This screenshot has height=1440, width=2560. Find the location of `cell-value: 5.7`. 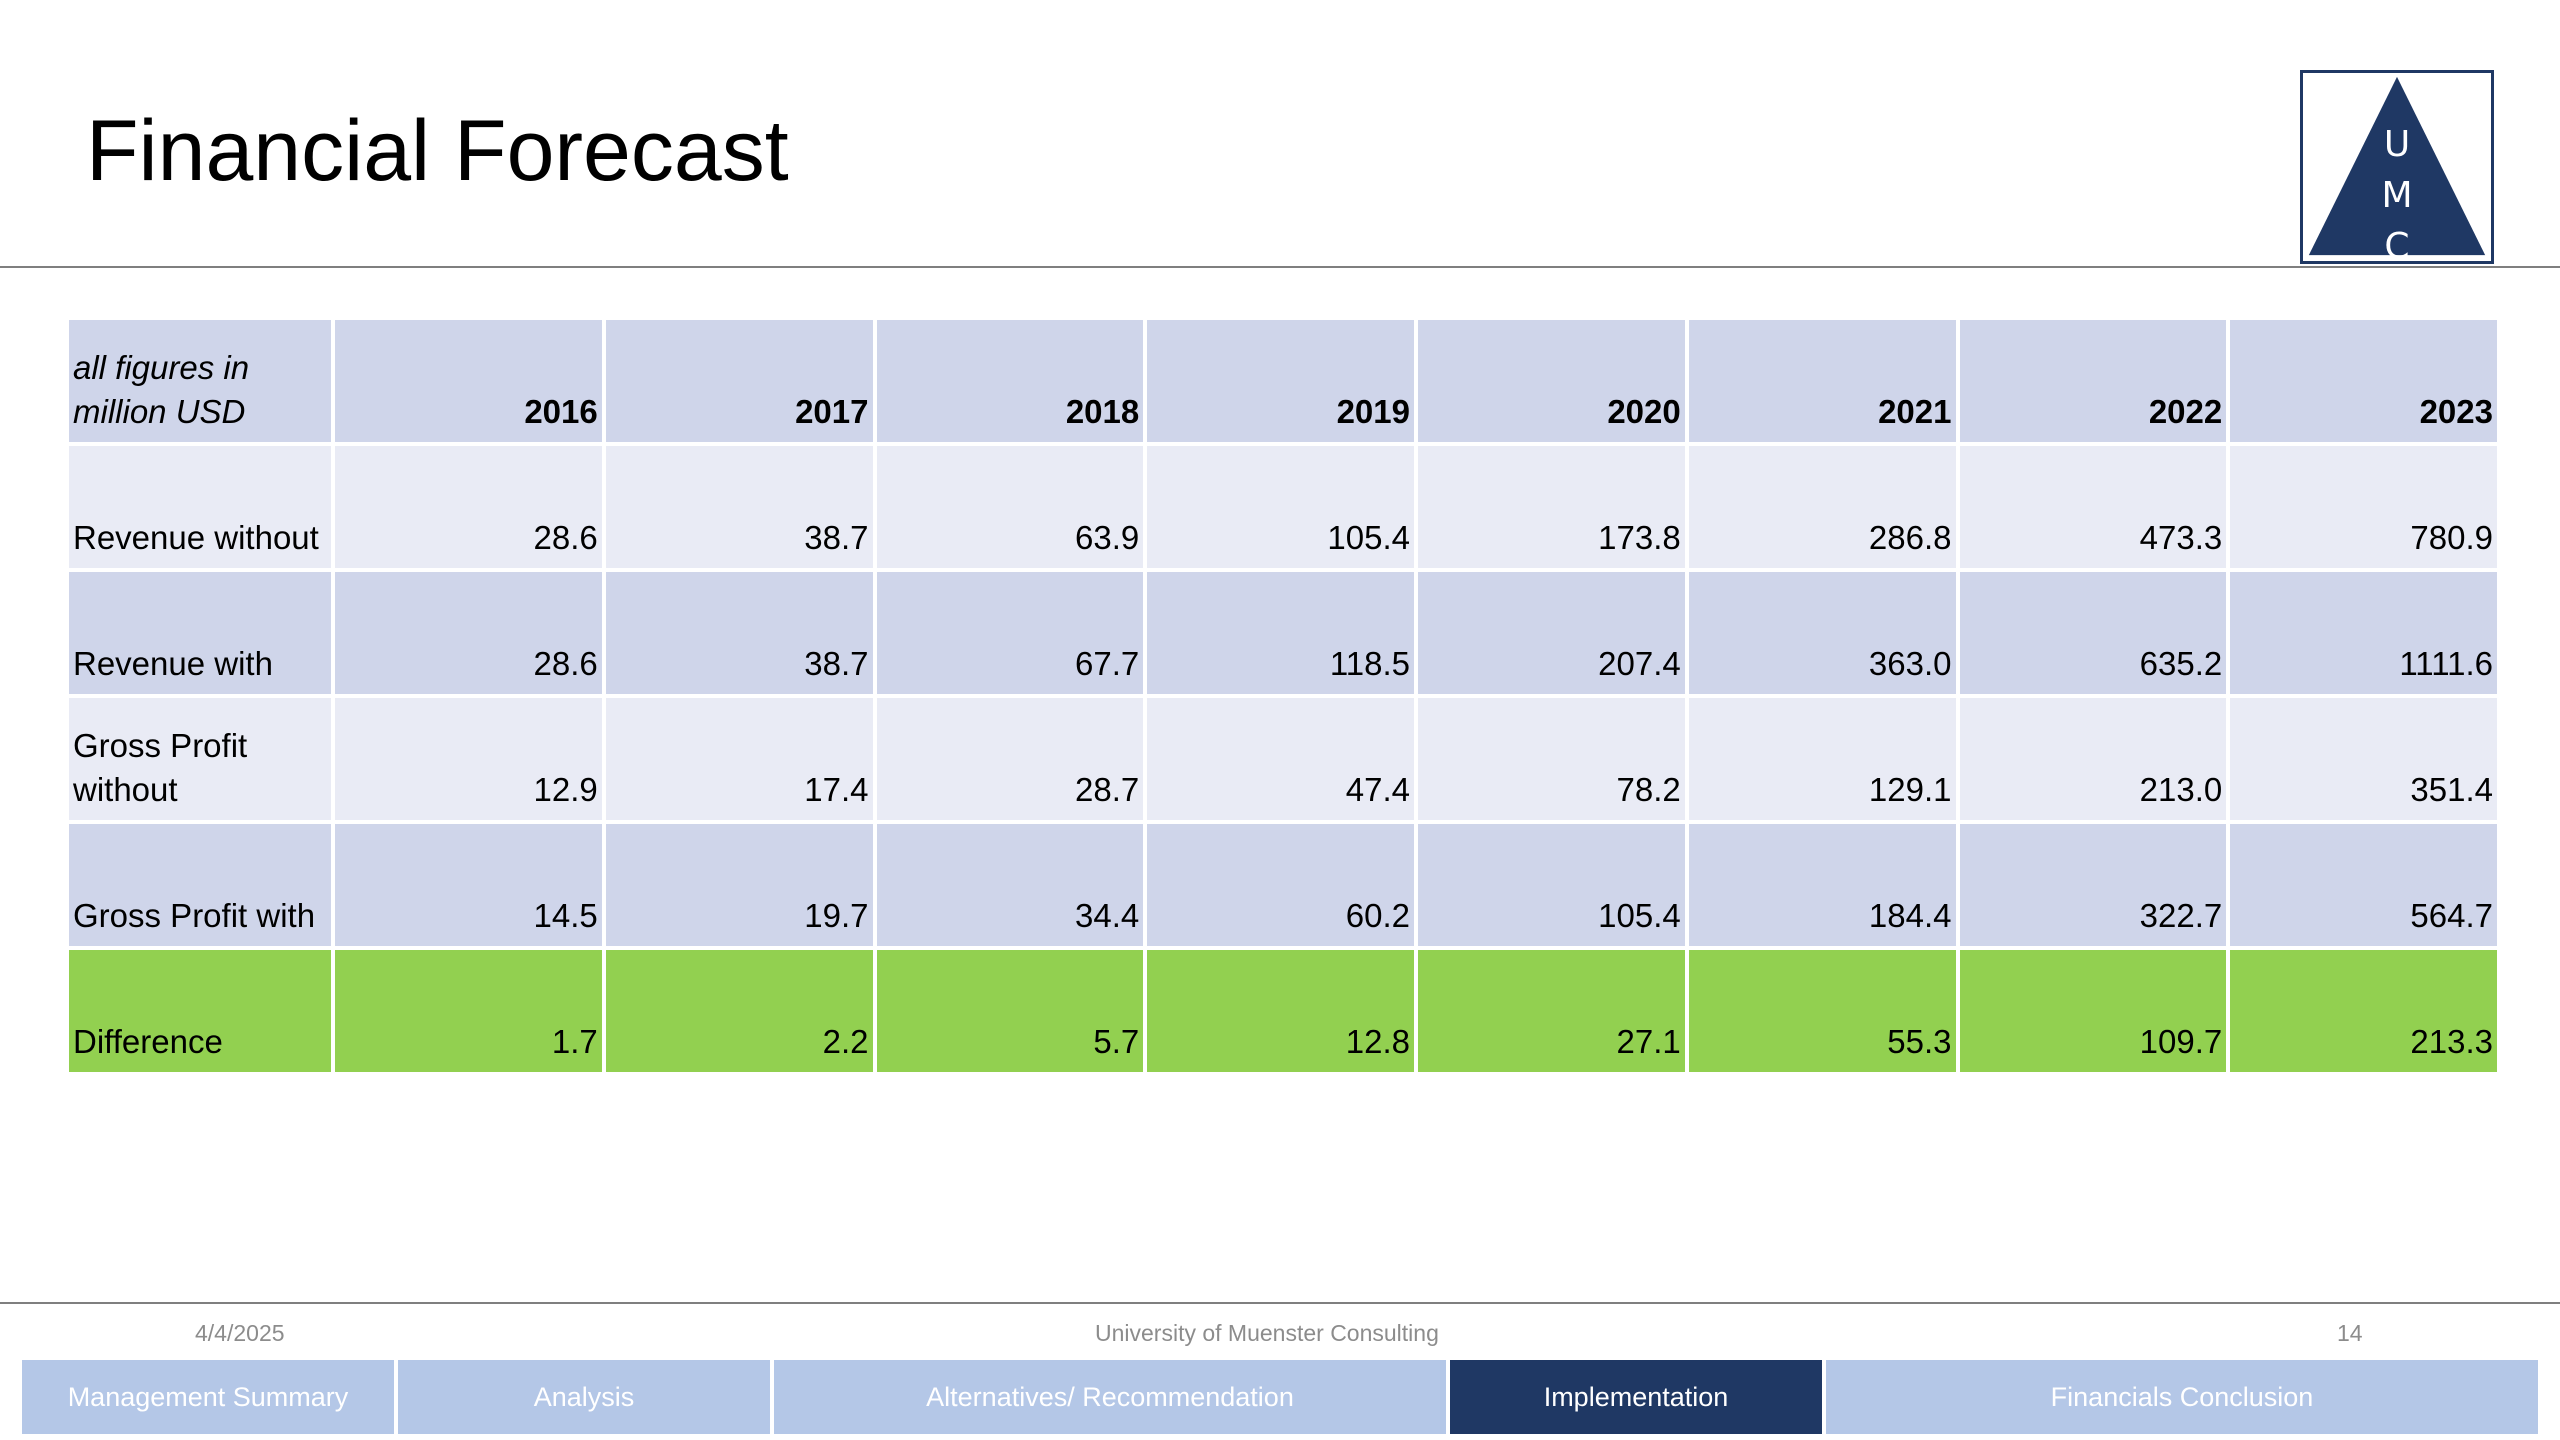

cell-value: 5.7 is located at coordinates (1010, 1011).